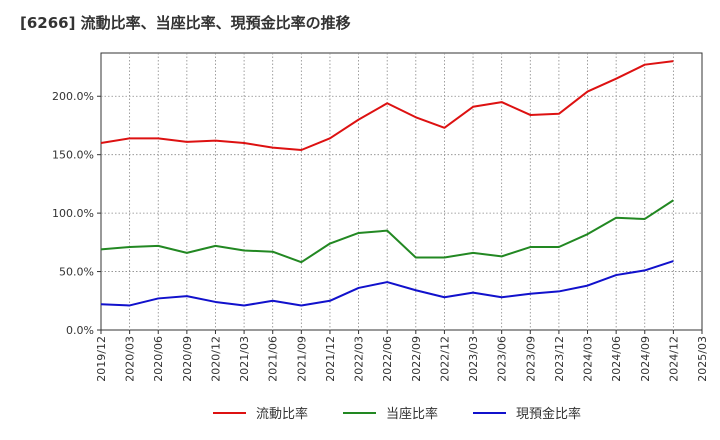 The image size is (720, 440). What do you see at coordinates (330, 359) in the screenshot?
I see `x-tick-label: 2021/12` at bounding box center [330, 359].